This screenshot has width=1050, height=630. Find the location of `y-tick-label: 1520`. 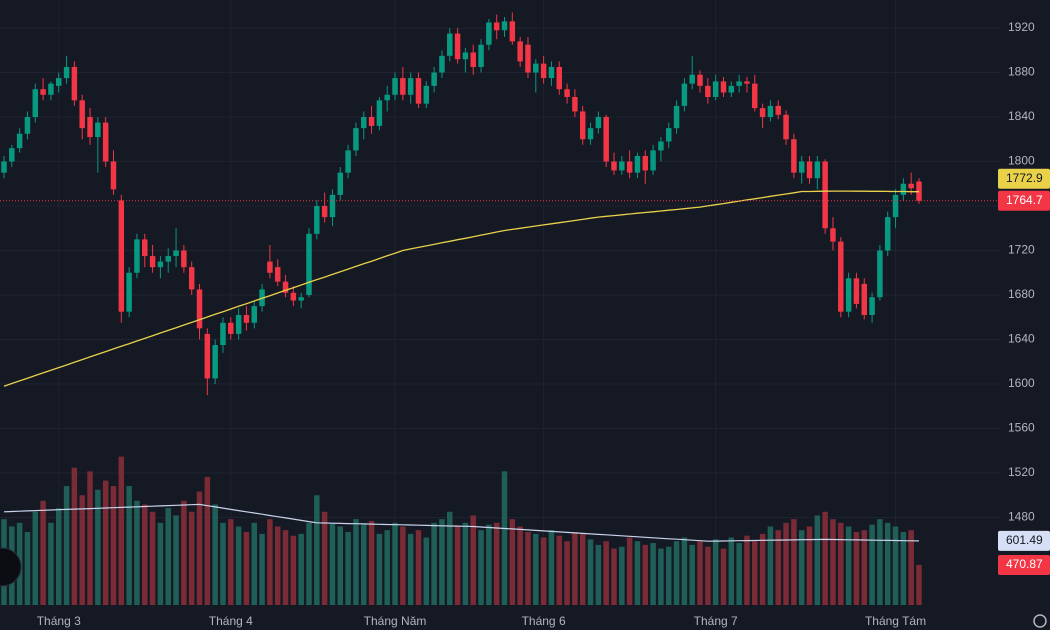

y-tick-label: 1520 is located at coordinates (1021, 472).